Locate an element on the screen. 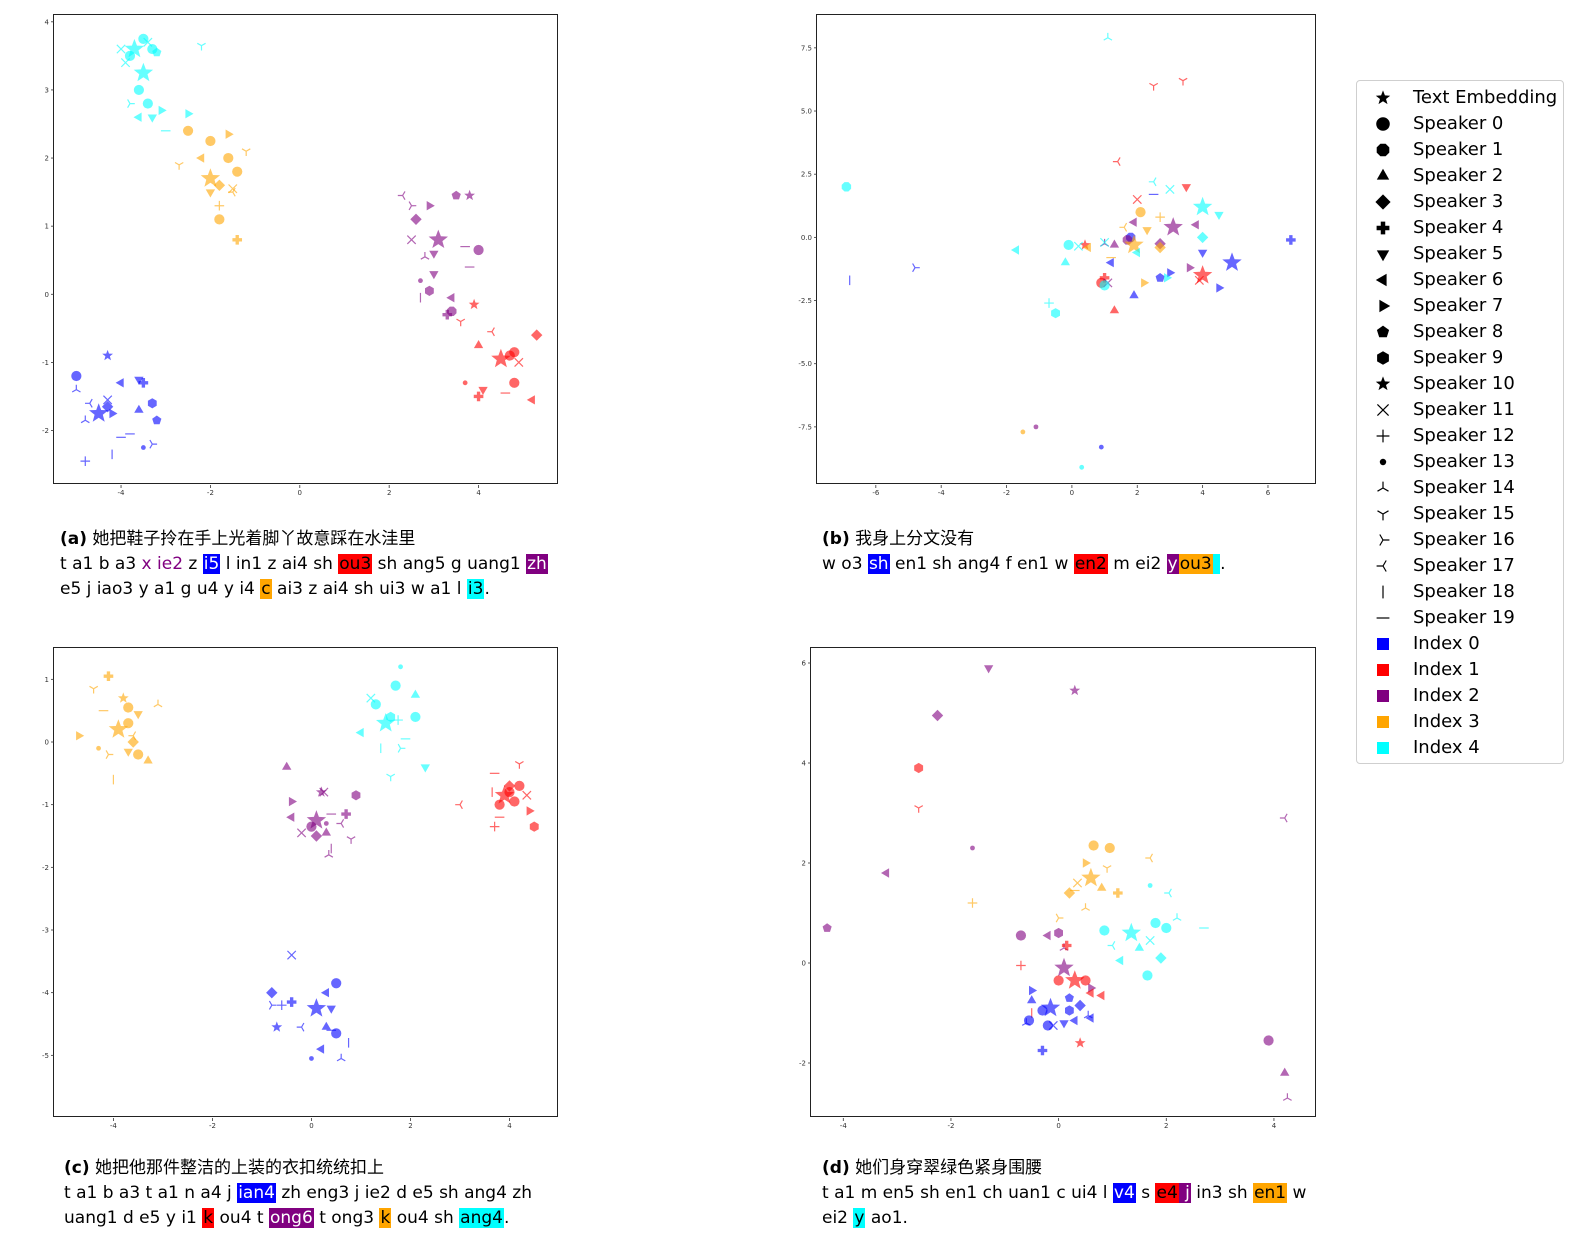  point-index-1-tri-right is located at coordinates (459, 805).